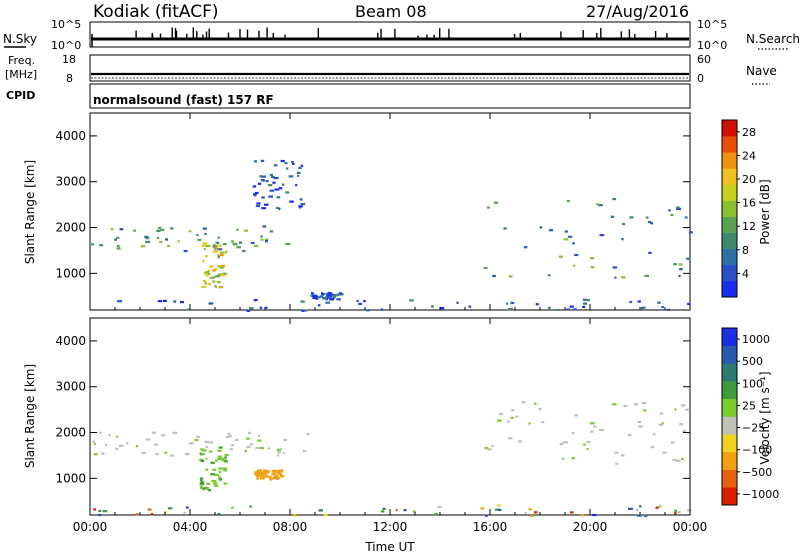 The width and height of the screenshot is (800, 554). Describe the element at coordinates (390, 527) in the screenshot. I see `x-tick-label: 12:00` at that location.